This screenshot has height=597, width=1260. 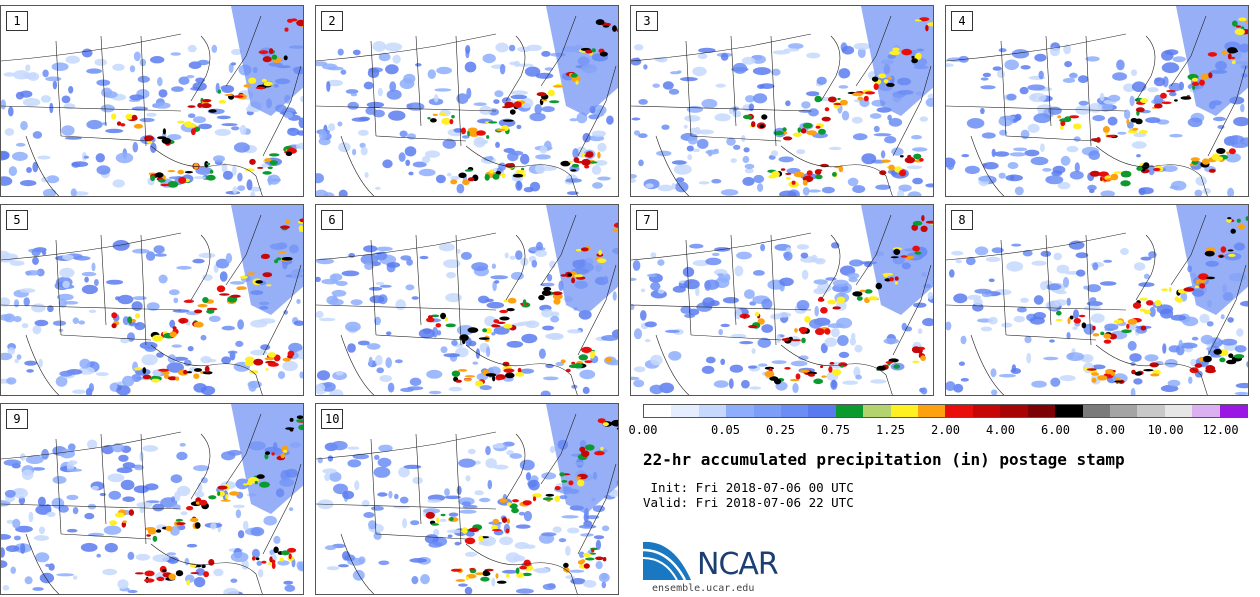 I want to click on colorbar-tick-label: 8.00, so click(x=1110, y=430).